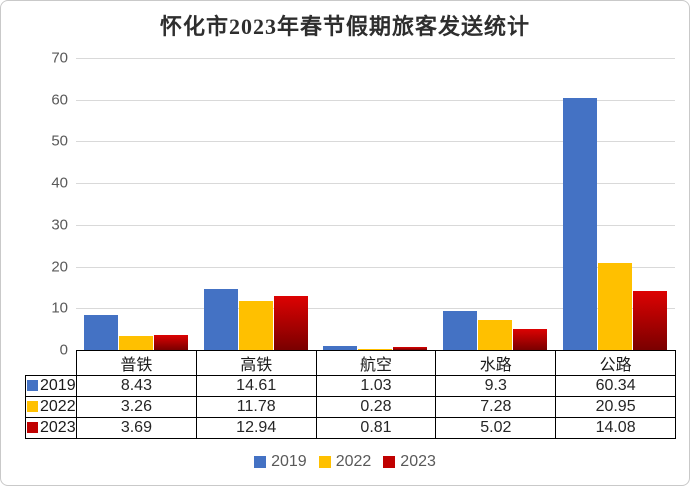 This screenshot has width=692, height=488. Describe the element at coordinates (496, 386) in the screenshot. I see `table-value-cell: 9.3` at that location.